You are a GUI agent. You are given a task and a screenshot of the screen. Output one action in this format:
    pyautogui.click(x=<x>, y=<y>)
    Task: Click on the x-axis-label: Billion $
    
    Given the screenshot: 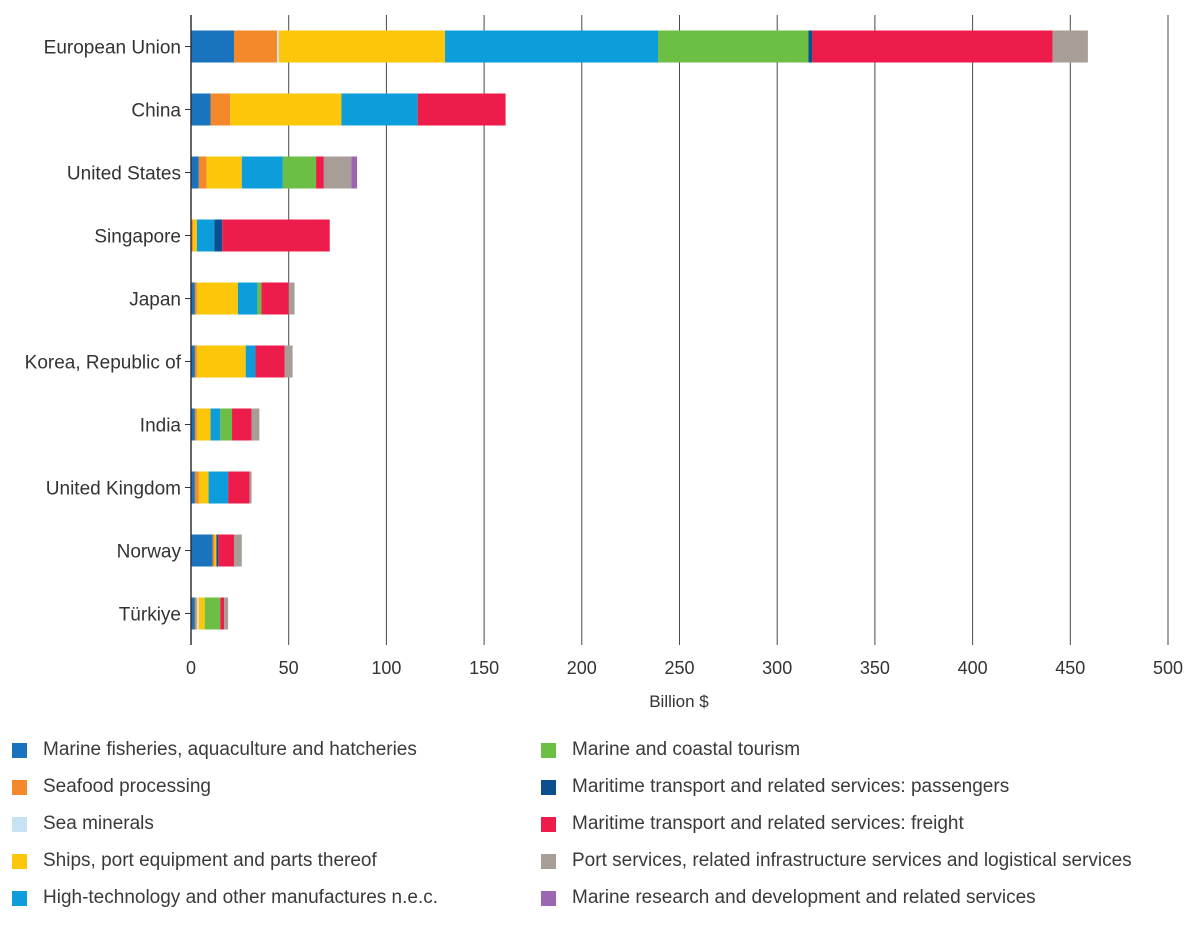 What is the action you would take?
    pyautogui.click(x=679, y=701)
    